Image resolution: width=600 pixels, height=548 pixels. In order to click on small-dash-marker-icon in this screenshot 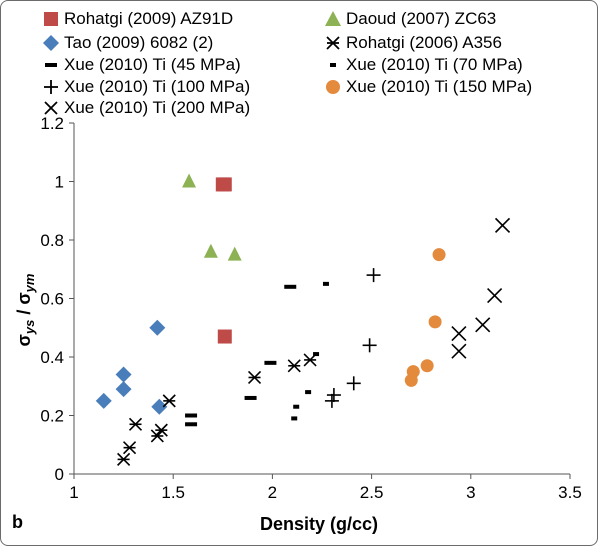, I will do `click(333, 65)`.